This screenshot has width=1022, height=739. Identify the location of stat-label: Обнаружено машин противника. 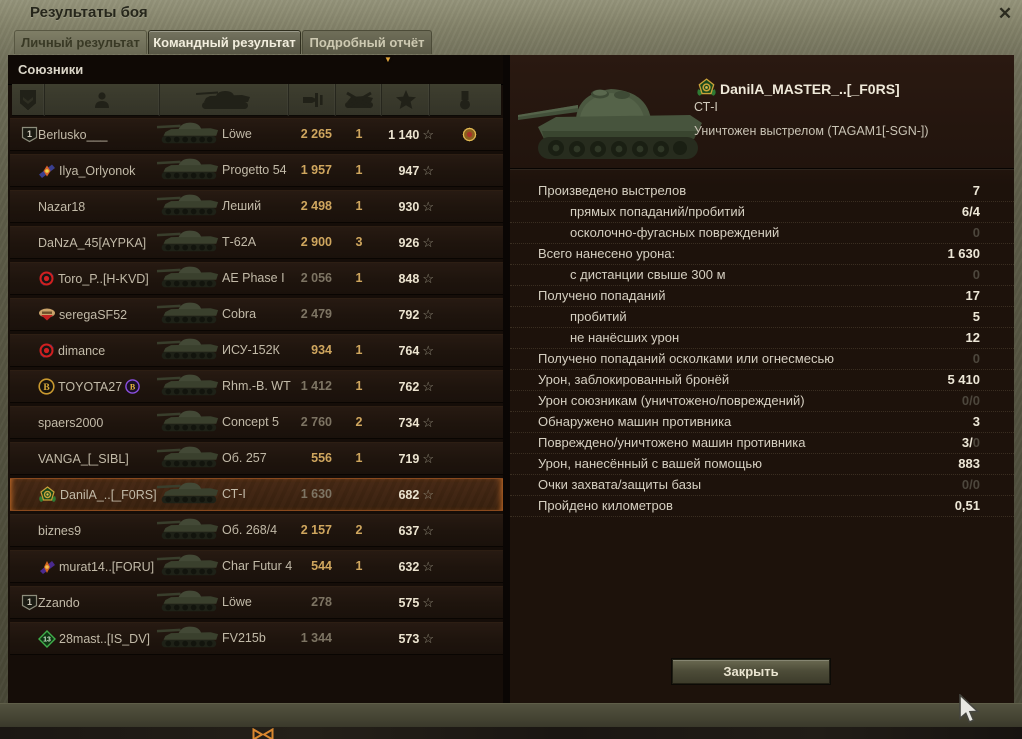
(635, 421).